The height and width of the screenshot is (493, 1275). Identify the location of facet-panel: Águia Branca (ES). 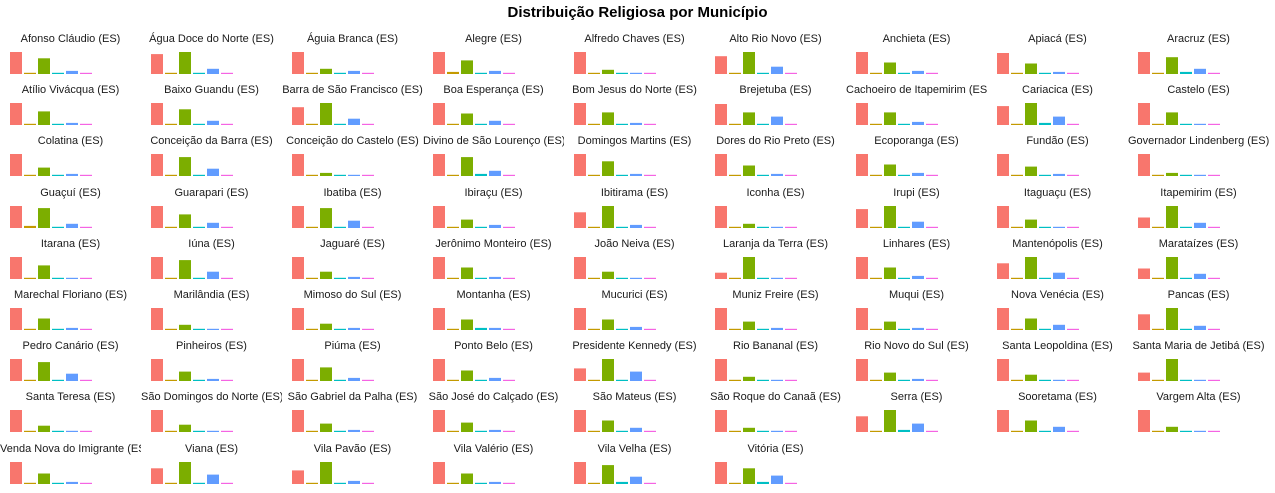
(352, 57).